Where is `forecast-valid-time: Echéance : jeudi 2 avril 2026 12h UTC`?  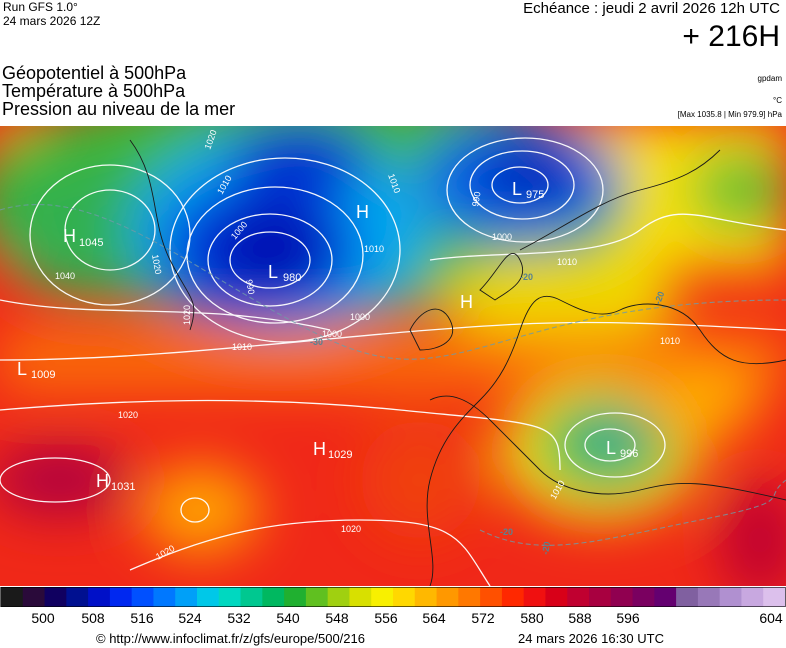 forecast-valid-time: Echéance : jeudi 2 avril 2026 12h UTC is located at coordinates (651, 8).